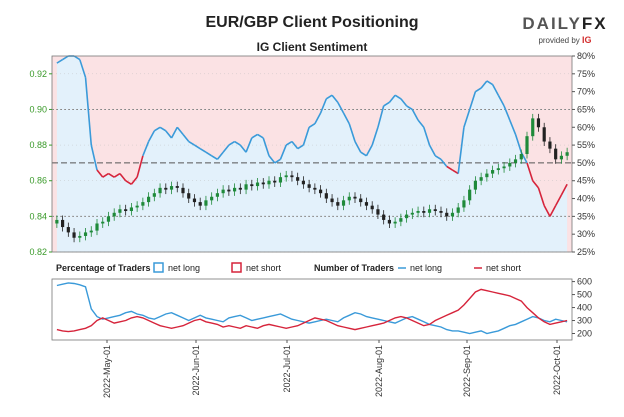 The width and height of the screenshot is (624, 417). I want to click on percent-tick-label: 55%, so click(586, 145).